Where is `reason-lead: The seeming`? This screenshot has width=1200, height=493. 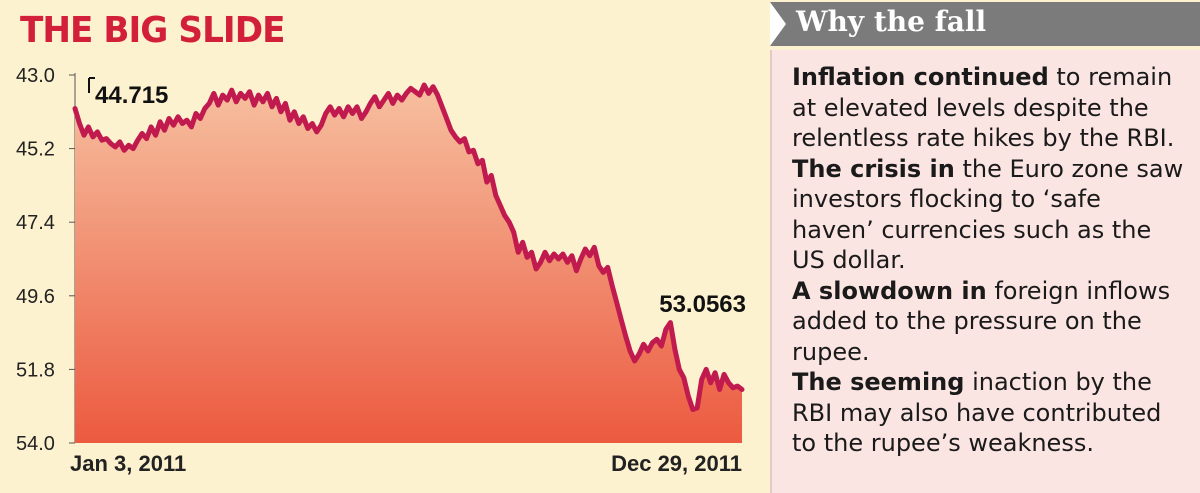
reason-lead: The seeming is located at coordinates (878, 382).